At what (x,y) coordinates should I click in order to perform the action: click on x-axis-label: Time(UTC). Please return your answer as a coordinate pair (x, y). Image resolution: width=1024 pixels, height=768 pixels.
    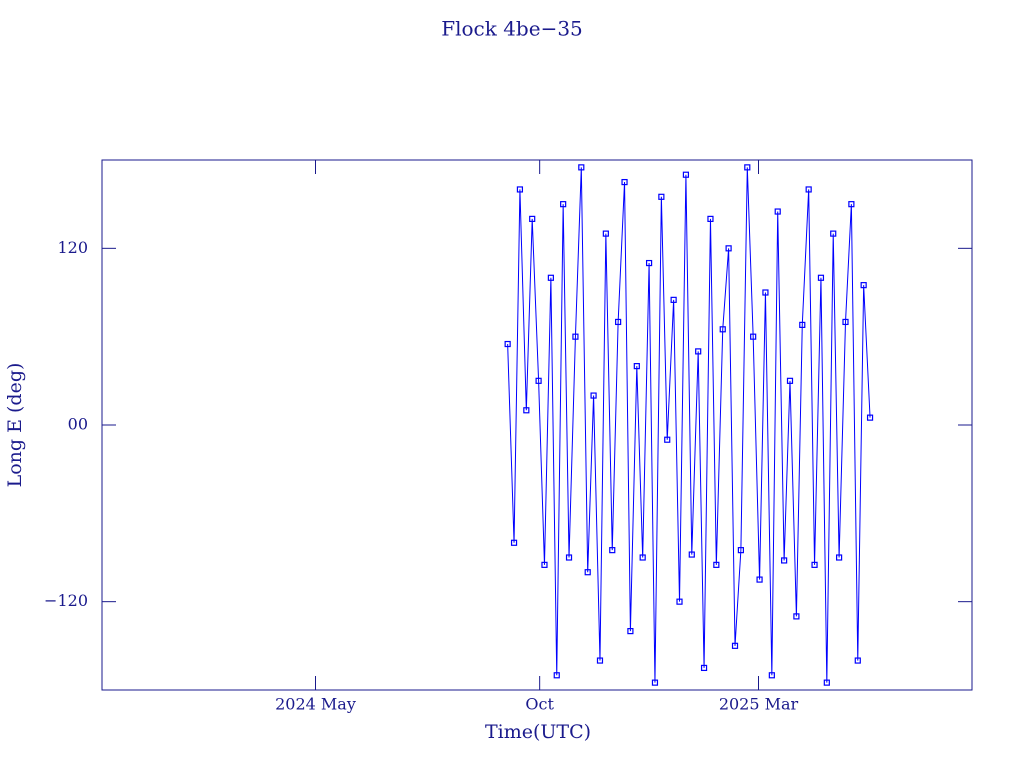
    Looking at the image, I should click on (538, 732).